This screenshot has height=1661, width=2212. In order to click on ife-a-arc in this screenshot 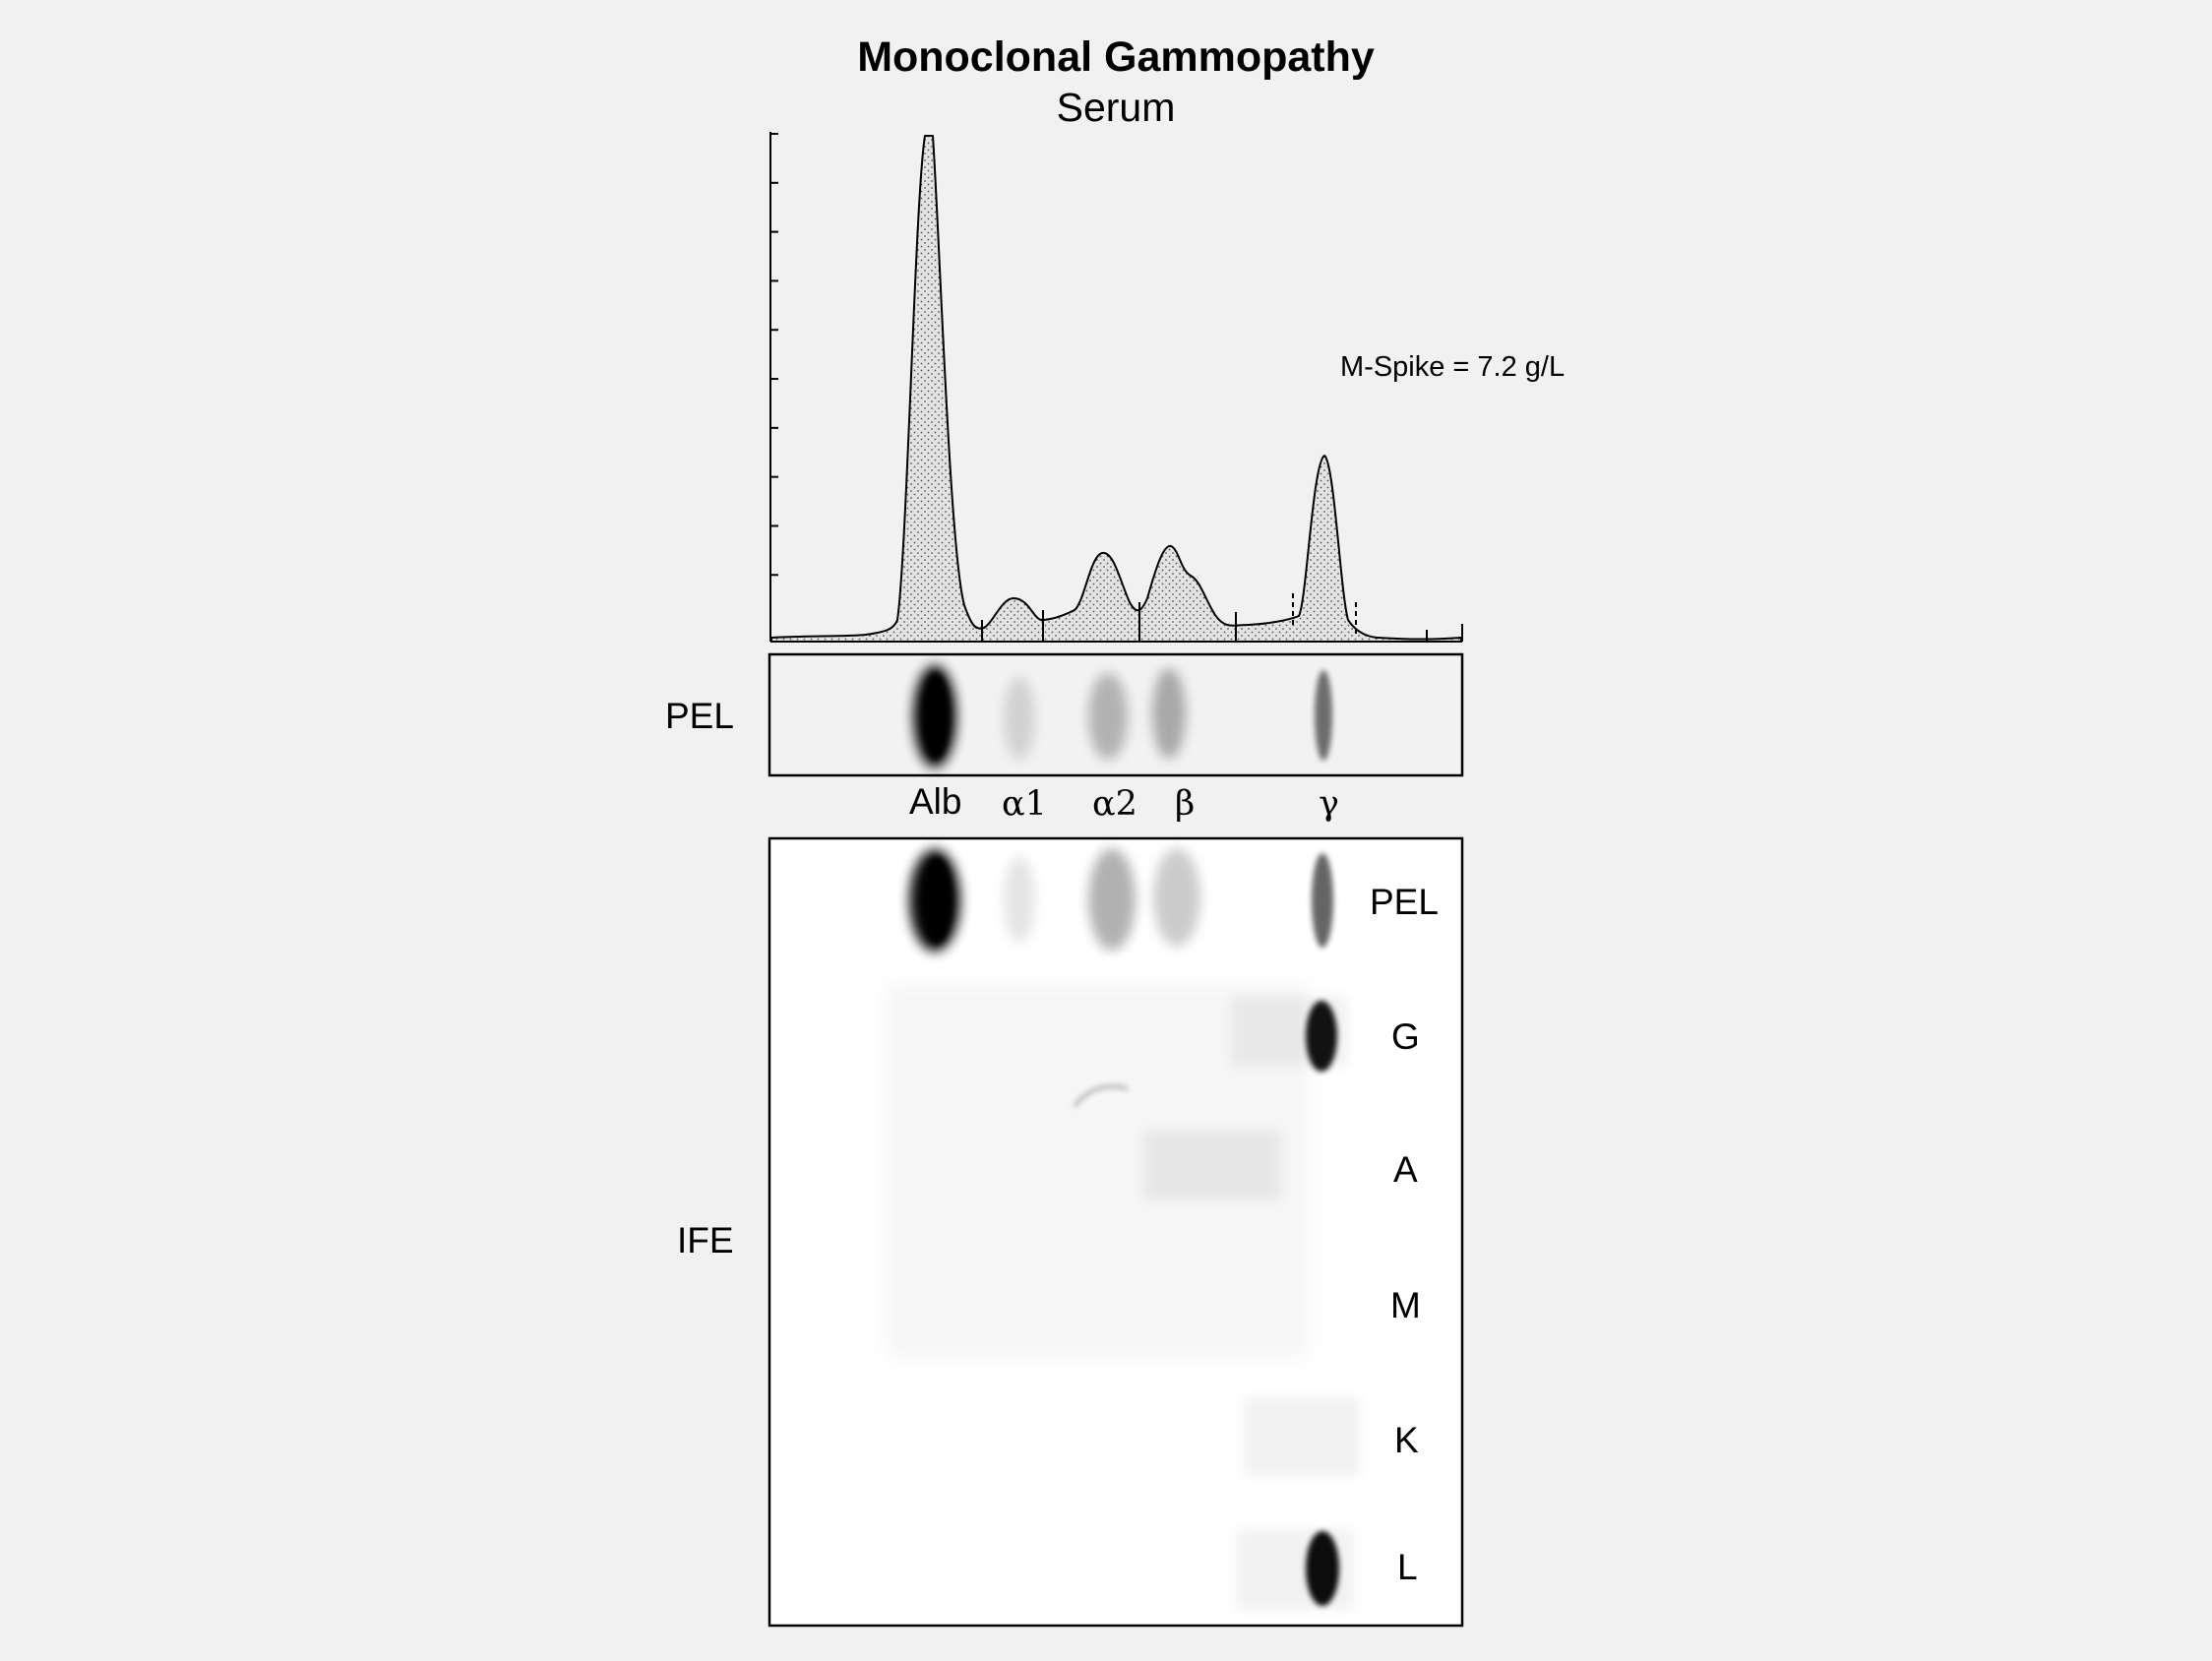, I will do `click(1101, 1096)`.